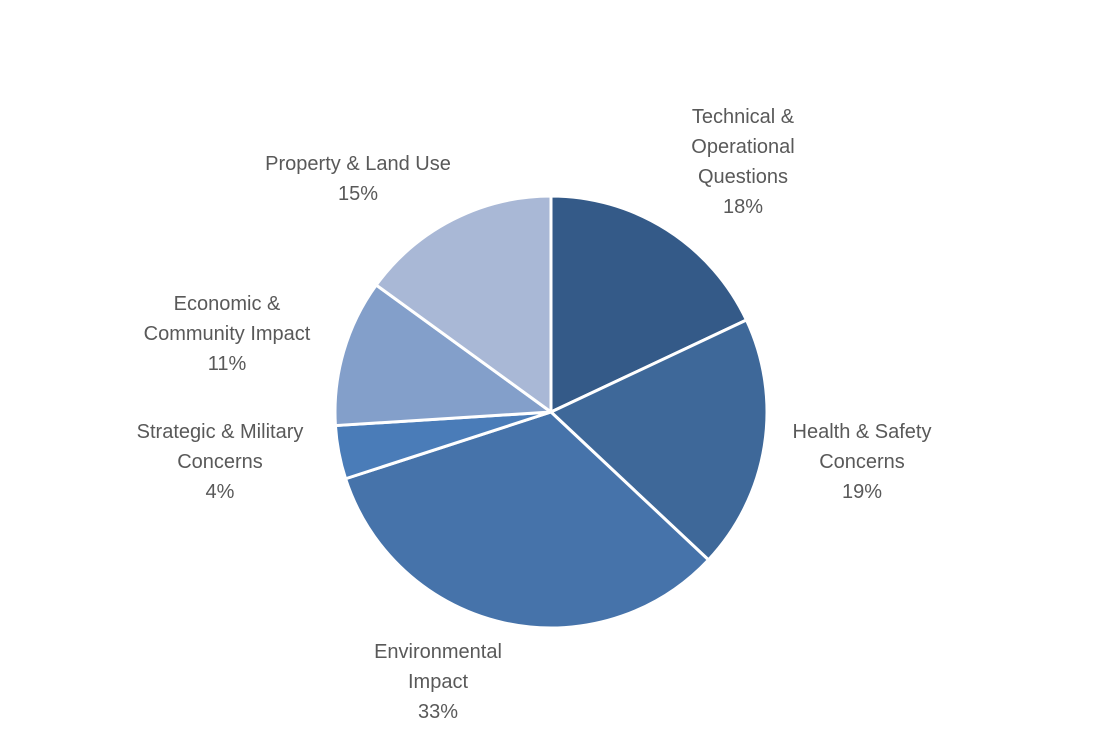  I want to click on slice-value-label: 33%, so click(438, 712).